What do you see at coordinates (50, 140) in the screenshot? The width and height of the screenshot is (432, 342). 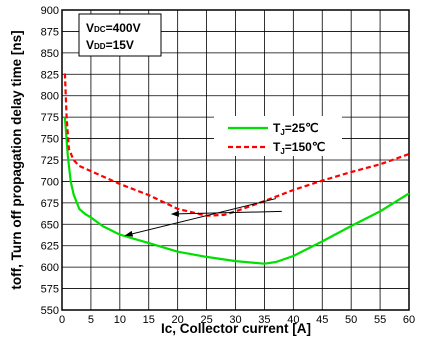 I see `y-tick-label: 750` at bounding box center [50, 140].